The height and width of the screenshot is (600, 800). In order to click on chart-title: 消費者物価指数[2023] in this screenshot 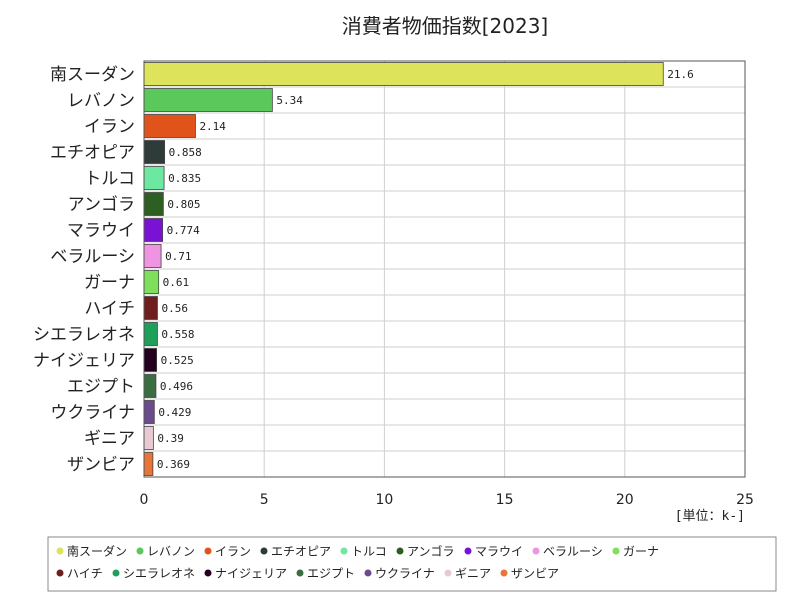, I will do `click(445, 26)`.